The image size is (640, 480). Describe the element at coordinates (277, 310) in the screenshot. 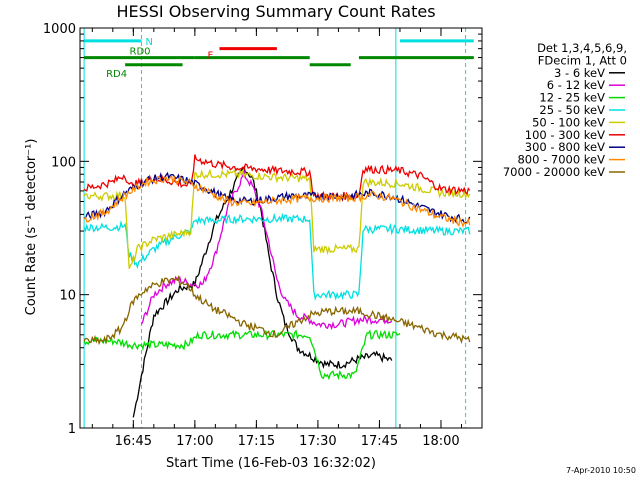

I see `series-line-7000-20000-kev` at that location.